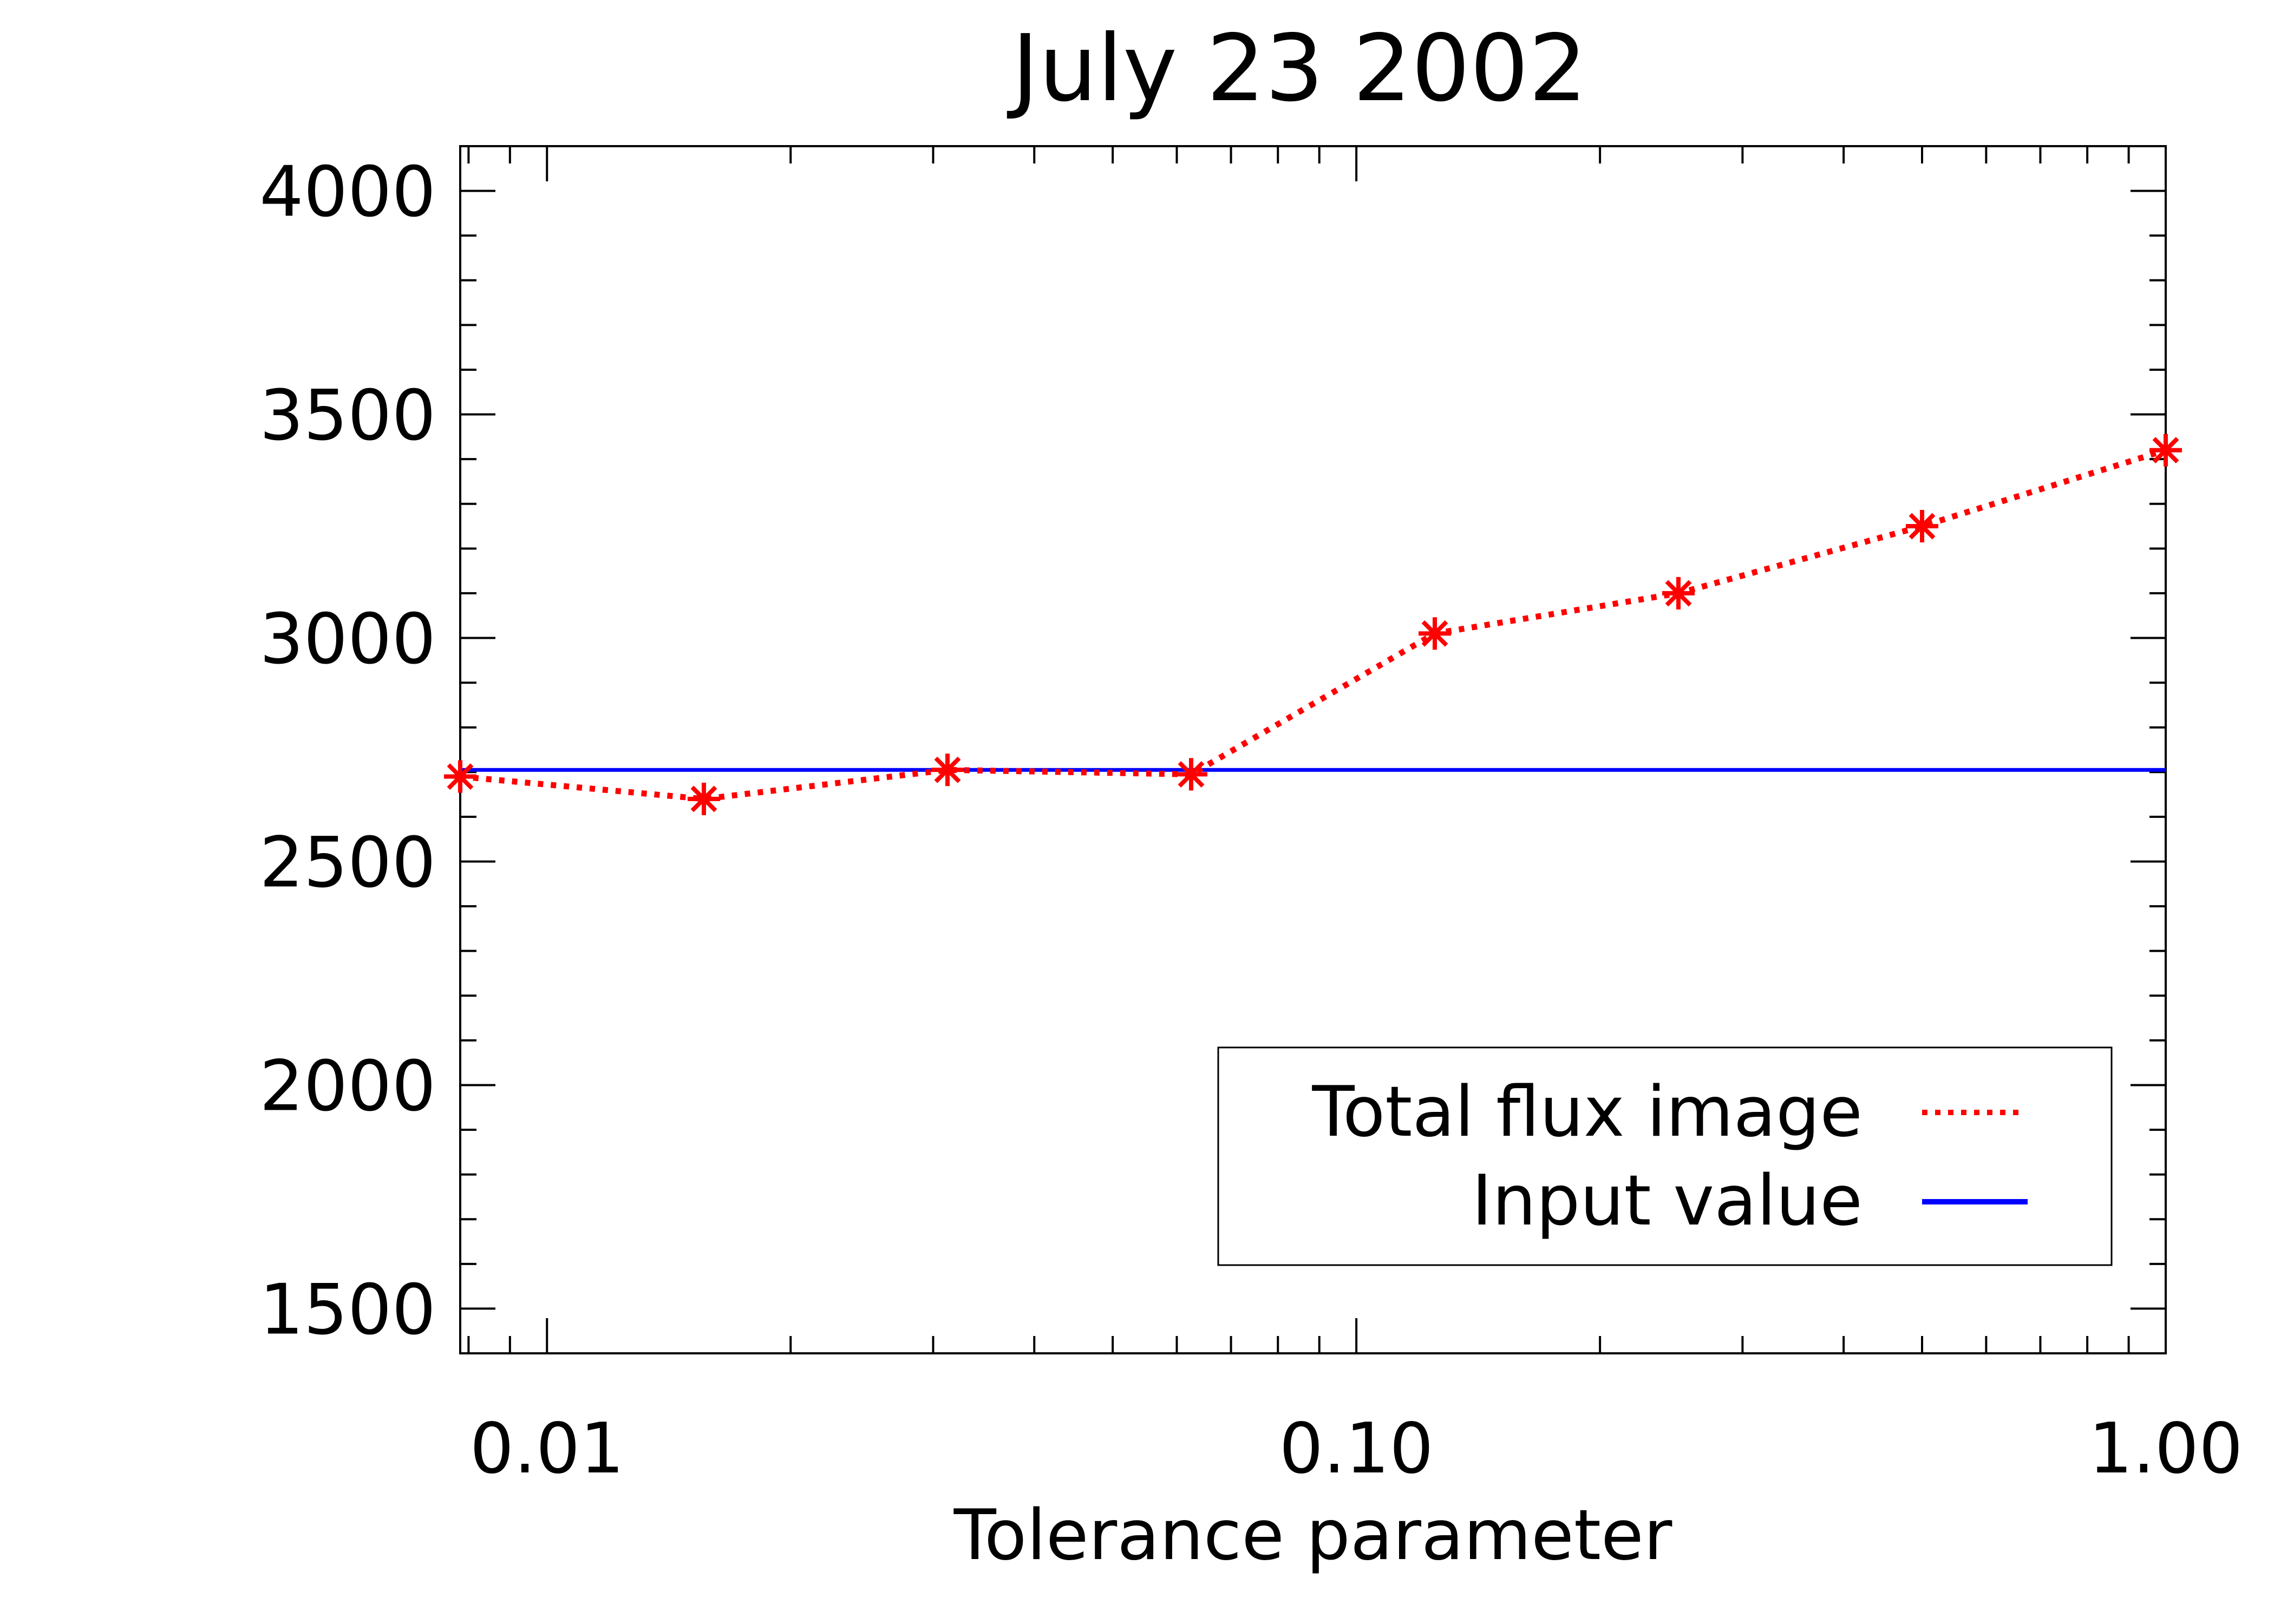 The height and width of the screenshot is (1624, 2274). I want to click on x-tick-label-1-00: 1.00, so click(2166, 1449).